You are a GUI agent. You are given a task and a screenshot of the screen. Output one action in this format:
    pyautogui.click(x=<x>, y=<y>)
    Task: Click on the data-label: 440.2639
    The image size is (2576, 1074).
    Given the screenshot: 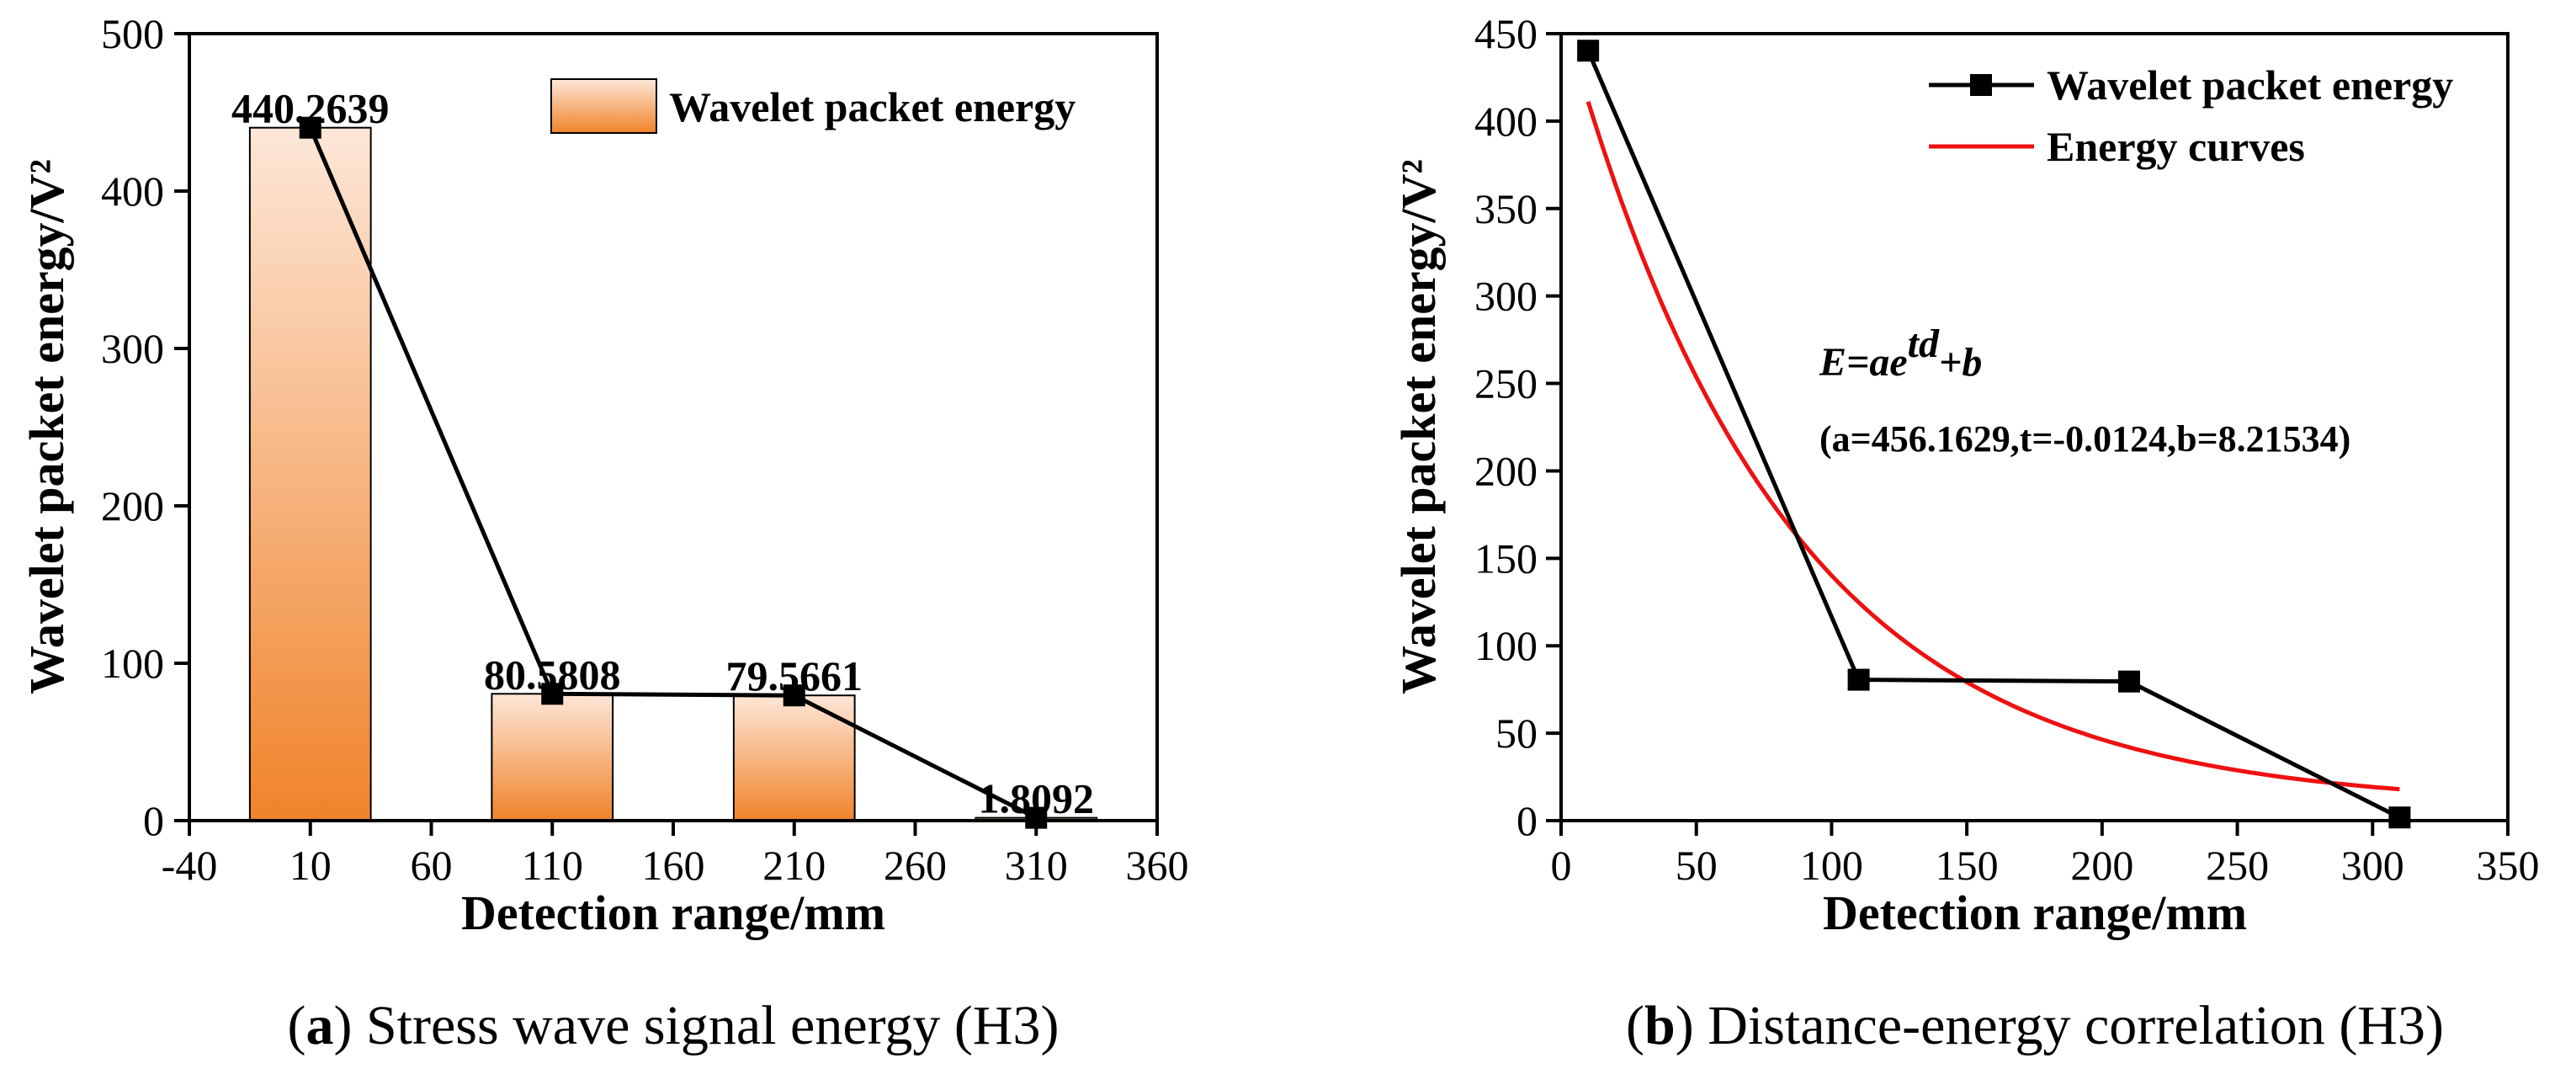 What is the action you would take?
    pyautogui.click(x=311, y=108)
    